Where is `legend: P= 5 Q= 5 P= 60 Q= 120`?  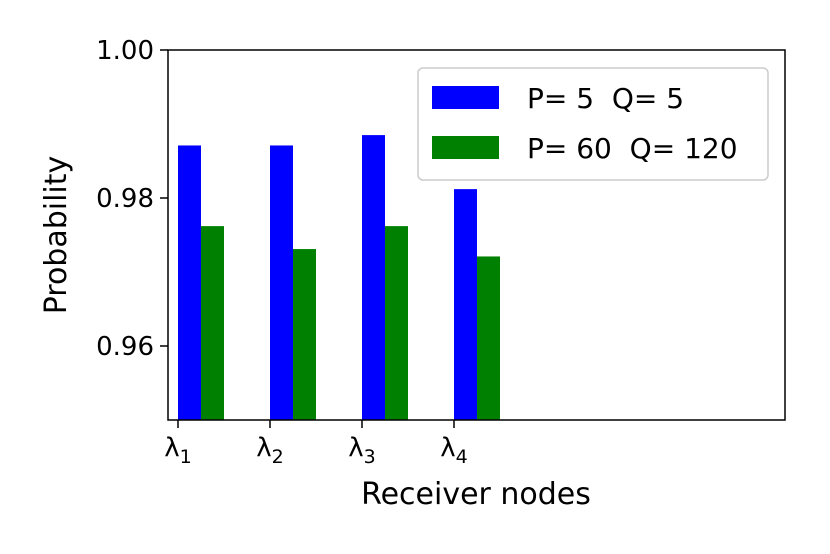 legend: P= 5 Q= 5 P= 60 Q= 120 is located at coordinates (593, 124).